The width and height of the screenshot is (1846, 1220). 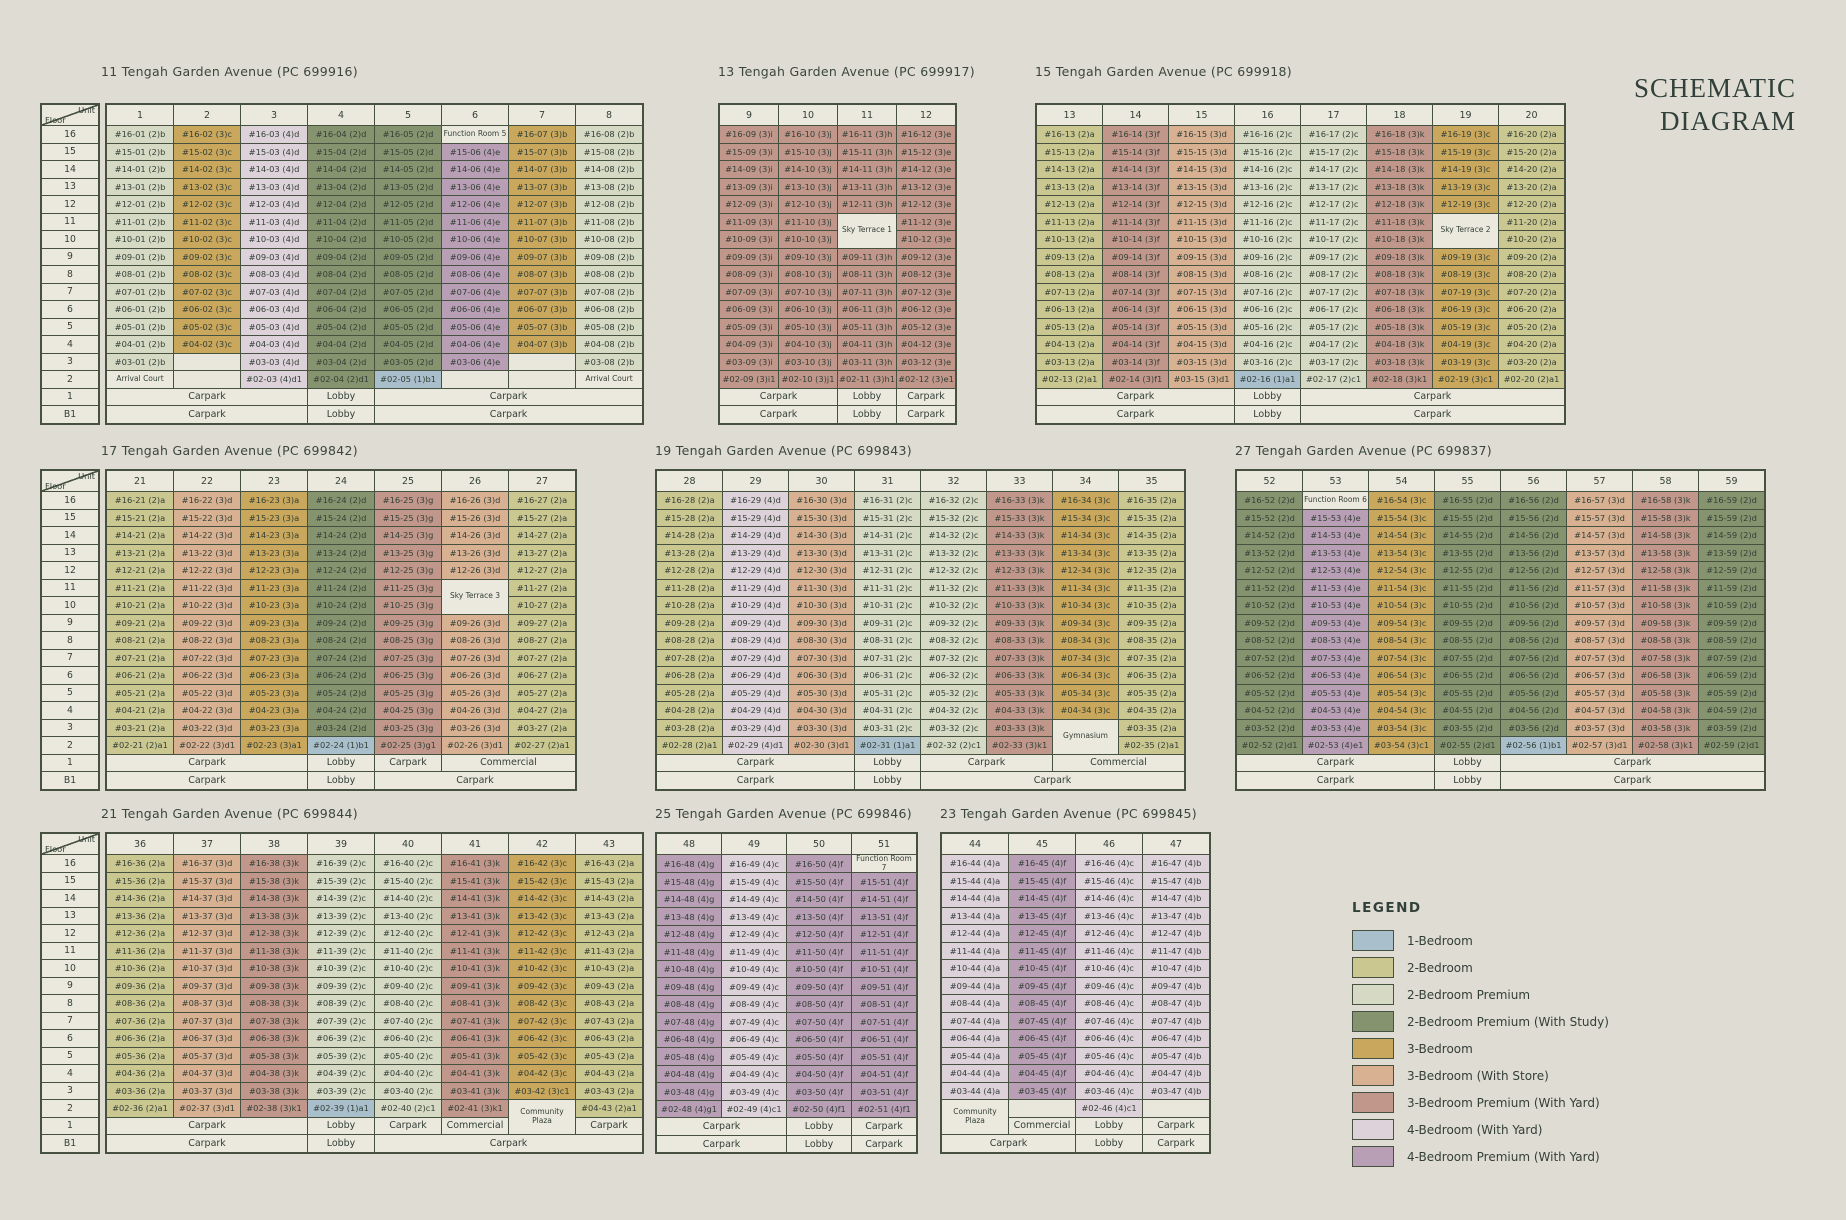 What do you see at coordinates (341, 1038) in the screenshot?
I see `unit-cell: #06-39 (2)c` at bounding box center [341, 1038].